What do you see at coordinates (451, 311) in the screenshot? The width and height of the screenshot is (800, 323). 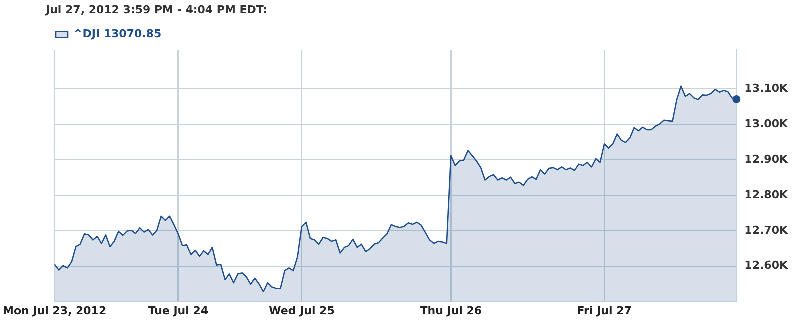 I see `x-tick-label: Thu Jul 26` at bounding box center [451, 311].